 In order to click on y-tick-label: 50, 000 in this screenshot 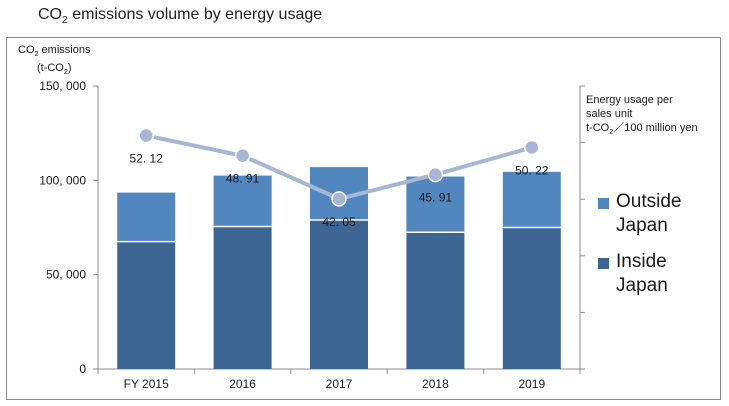, I will do `click(66, 275)`.